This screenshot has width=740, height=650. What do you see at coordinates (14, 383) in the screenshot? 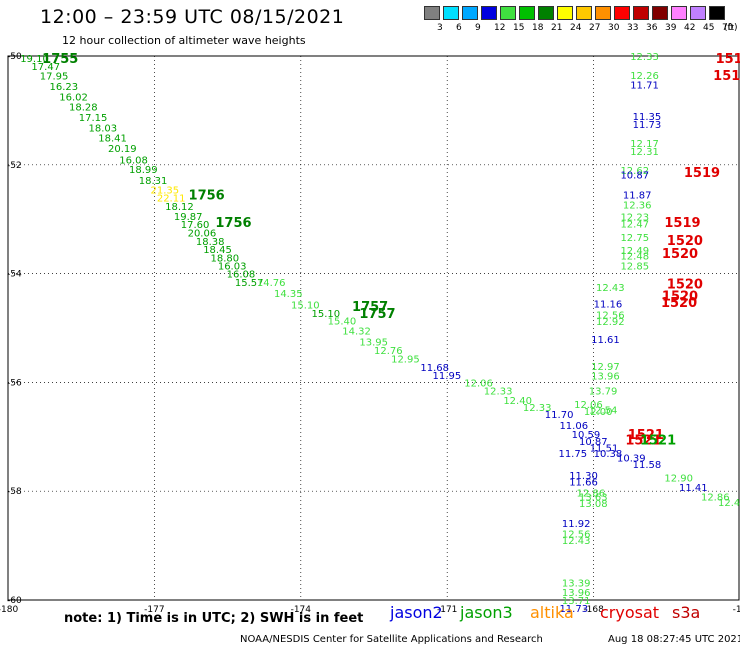
I see `lat-tick-label: -56` at bounding box center [14, 383].